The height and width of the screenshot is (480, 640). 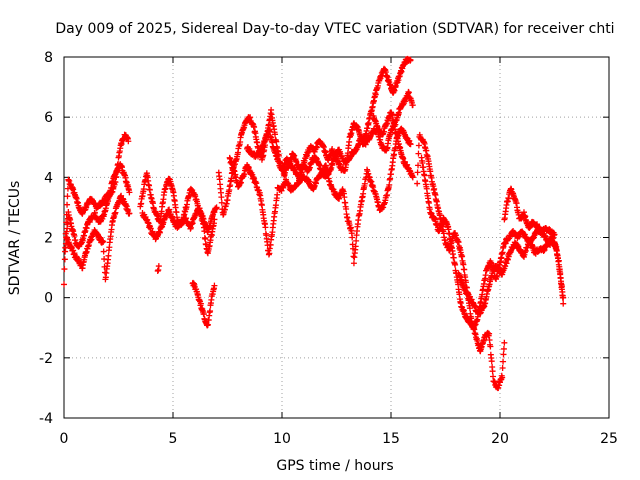 I want to click on y-tick-label: -2, so click(x=46, y=359).